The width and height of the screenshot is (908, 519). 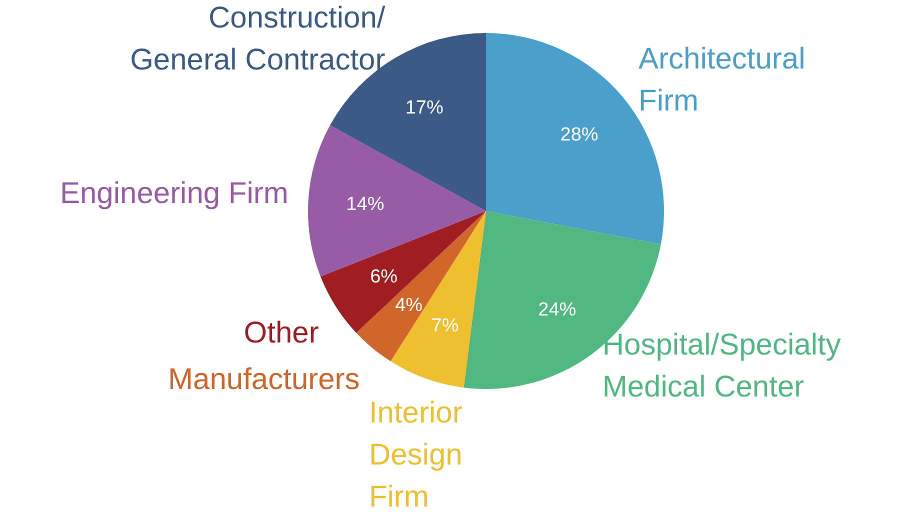 What do you see at coordinates (415, 455) in the screenshot?
I see `slice-label: Interior Design Firm` at bounding box center [415, 455].